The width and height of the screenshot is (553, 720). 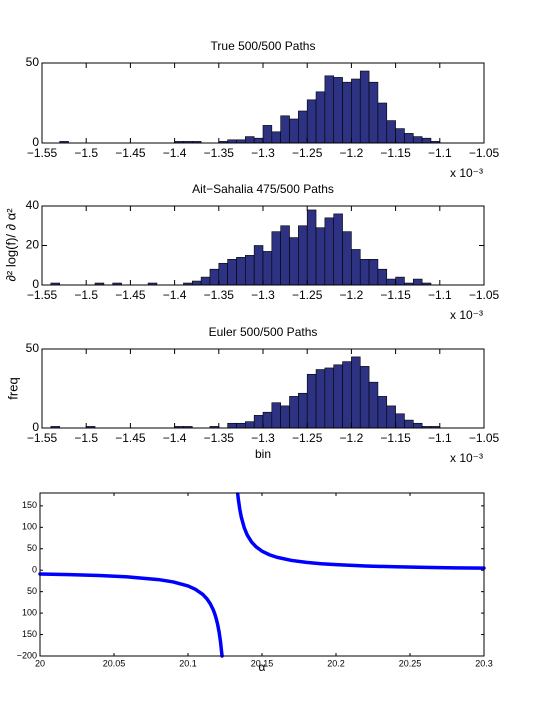 What do you see at coordinates (10, 245) in the screenshot?
I see `y-axis-label: ∂² log(f)/ ∂ α²` at bounding box center [10, 245].